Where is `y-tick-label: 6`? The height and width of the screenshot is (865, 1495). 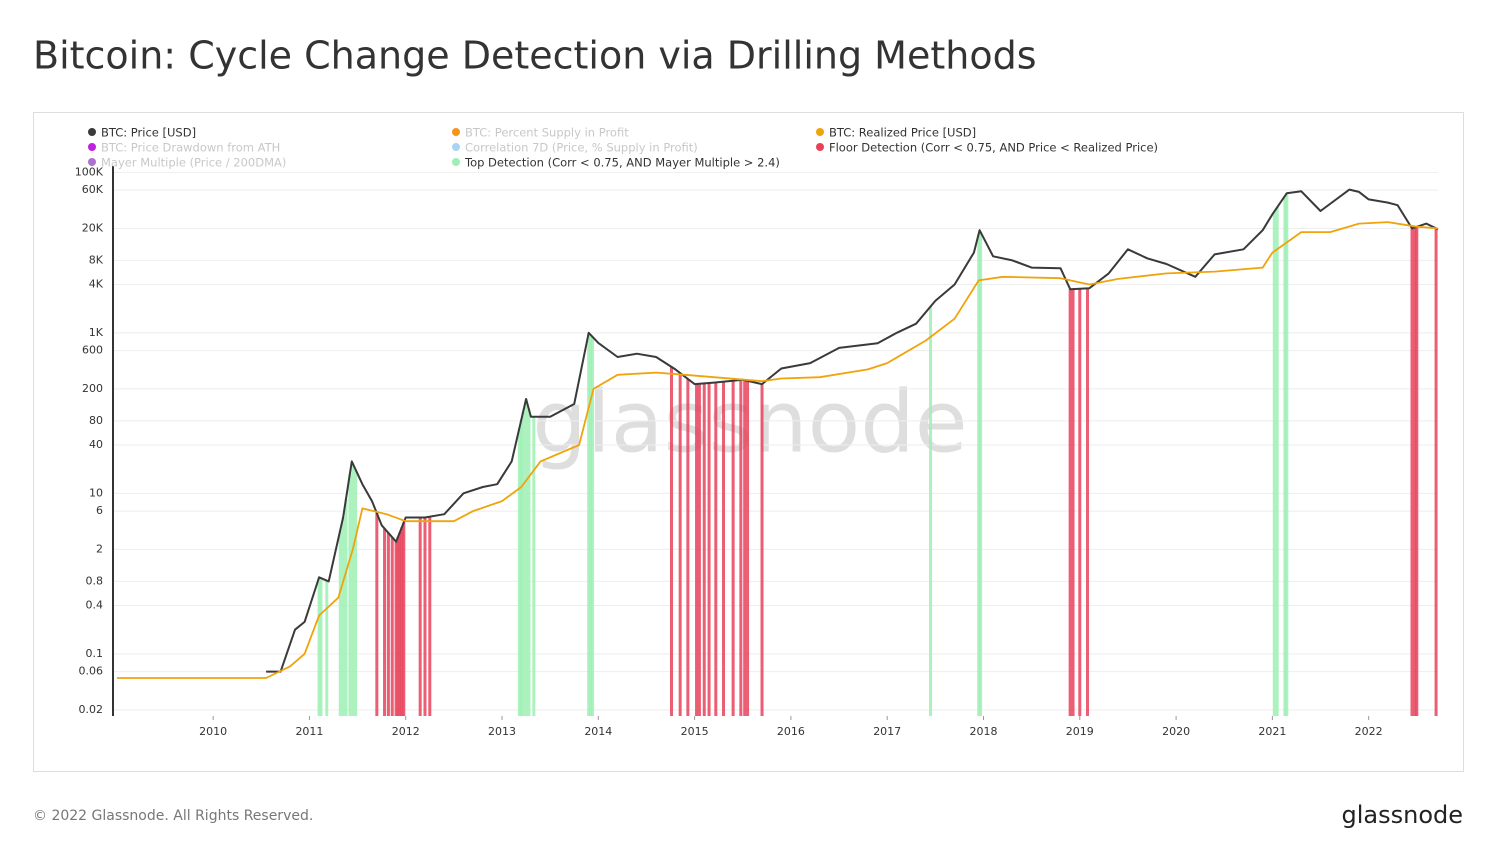
y-tick-label: 6 is located at coordinates (99, 510).